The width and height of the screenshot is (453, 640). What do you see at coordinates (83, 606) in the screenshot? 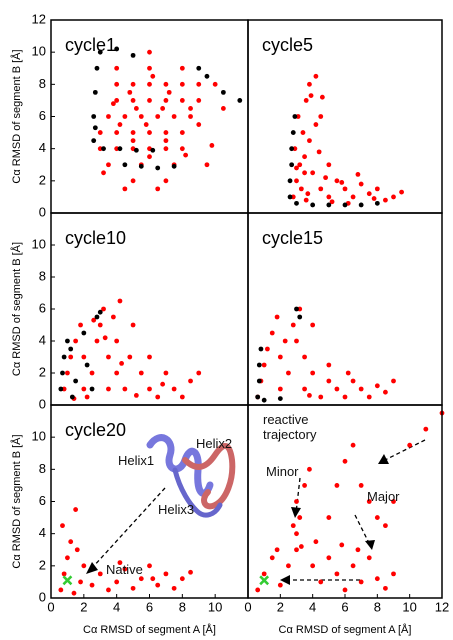
I see `x-tick-label: 2` at bounding box center [83, 606].